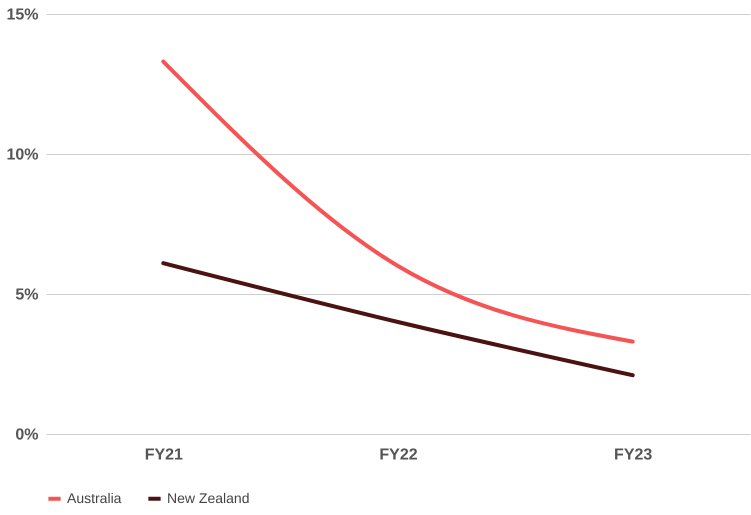 The width and height of the screenshot is (751, 515). I want to click on legend-label: Australia, so click(94, 498).